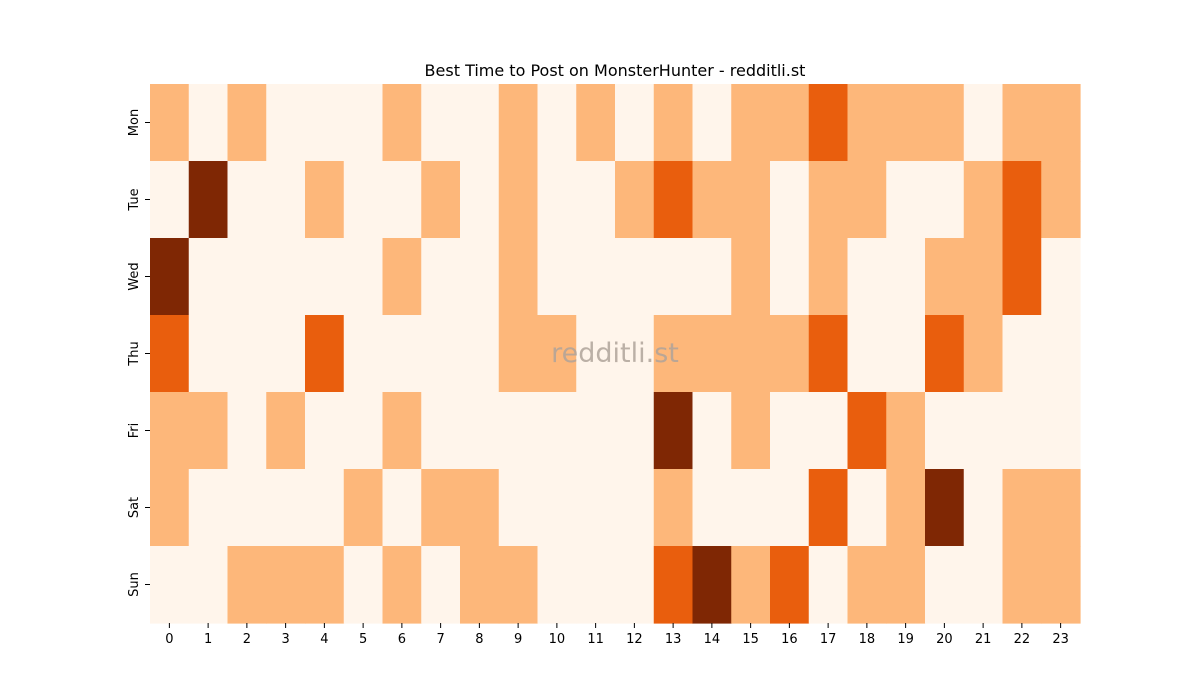 The height and width of the screenshot is (700, 1200). What do you see at coordinates (750, 639) in the screenshot?
I see `x-tick-label: 15` at bounding box center [750, 639].